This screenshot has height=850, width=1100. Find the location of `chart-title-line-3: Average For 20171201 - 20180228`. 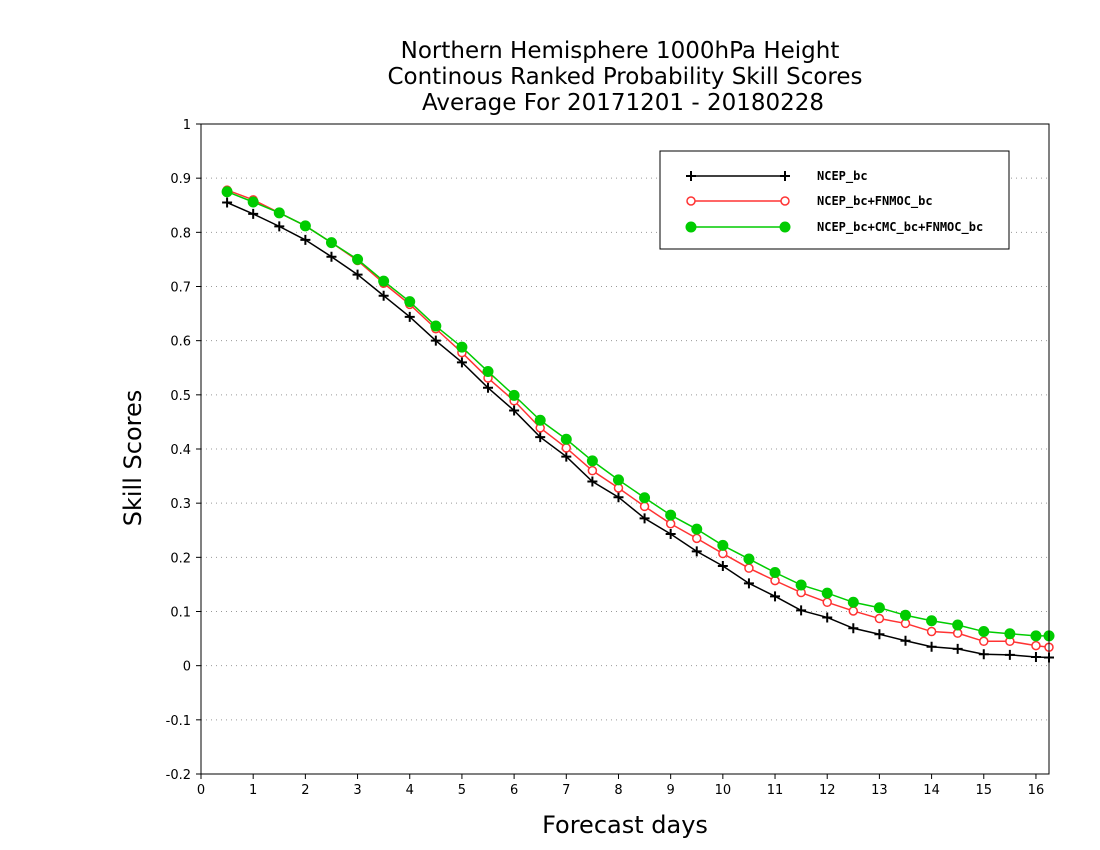

chart-title-line-3: Average For 20171201 - 20180228 is located at coordinates (623, 103).